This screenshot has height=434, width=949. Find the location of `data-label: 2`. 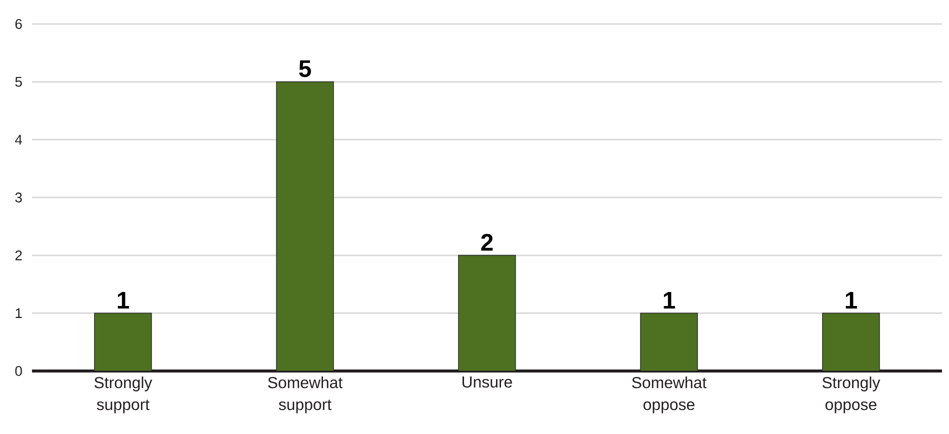

data-label: 2 is located at coordinates (487, 242).